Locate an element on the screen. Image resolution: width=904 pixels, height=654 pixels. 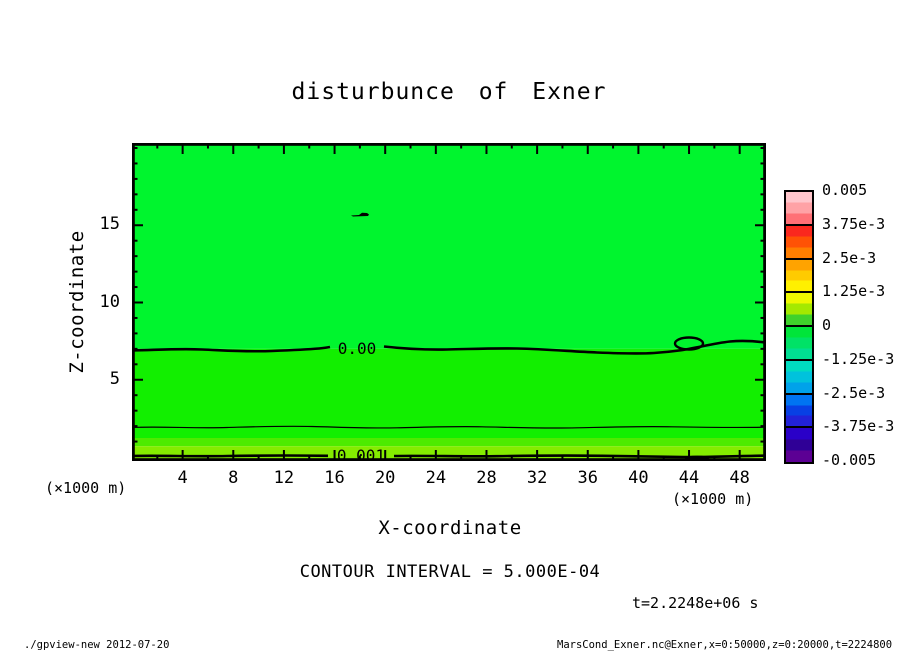
x-tick-label: 32 is located at coordinates (537, 478).